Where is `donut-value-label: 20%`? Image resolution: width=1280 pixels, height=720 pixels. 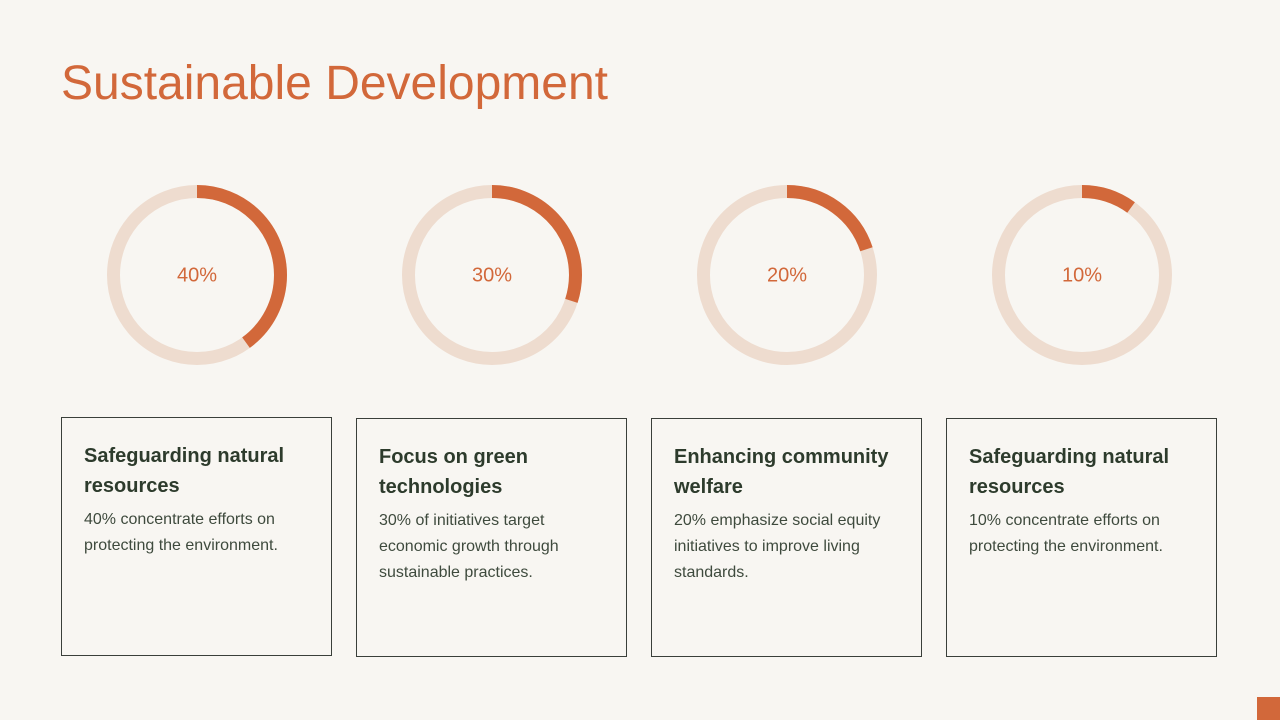
donut-value-label: 20% is located at coordinates (787, 275).